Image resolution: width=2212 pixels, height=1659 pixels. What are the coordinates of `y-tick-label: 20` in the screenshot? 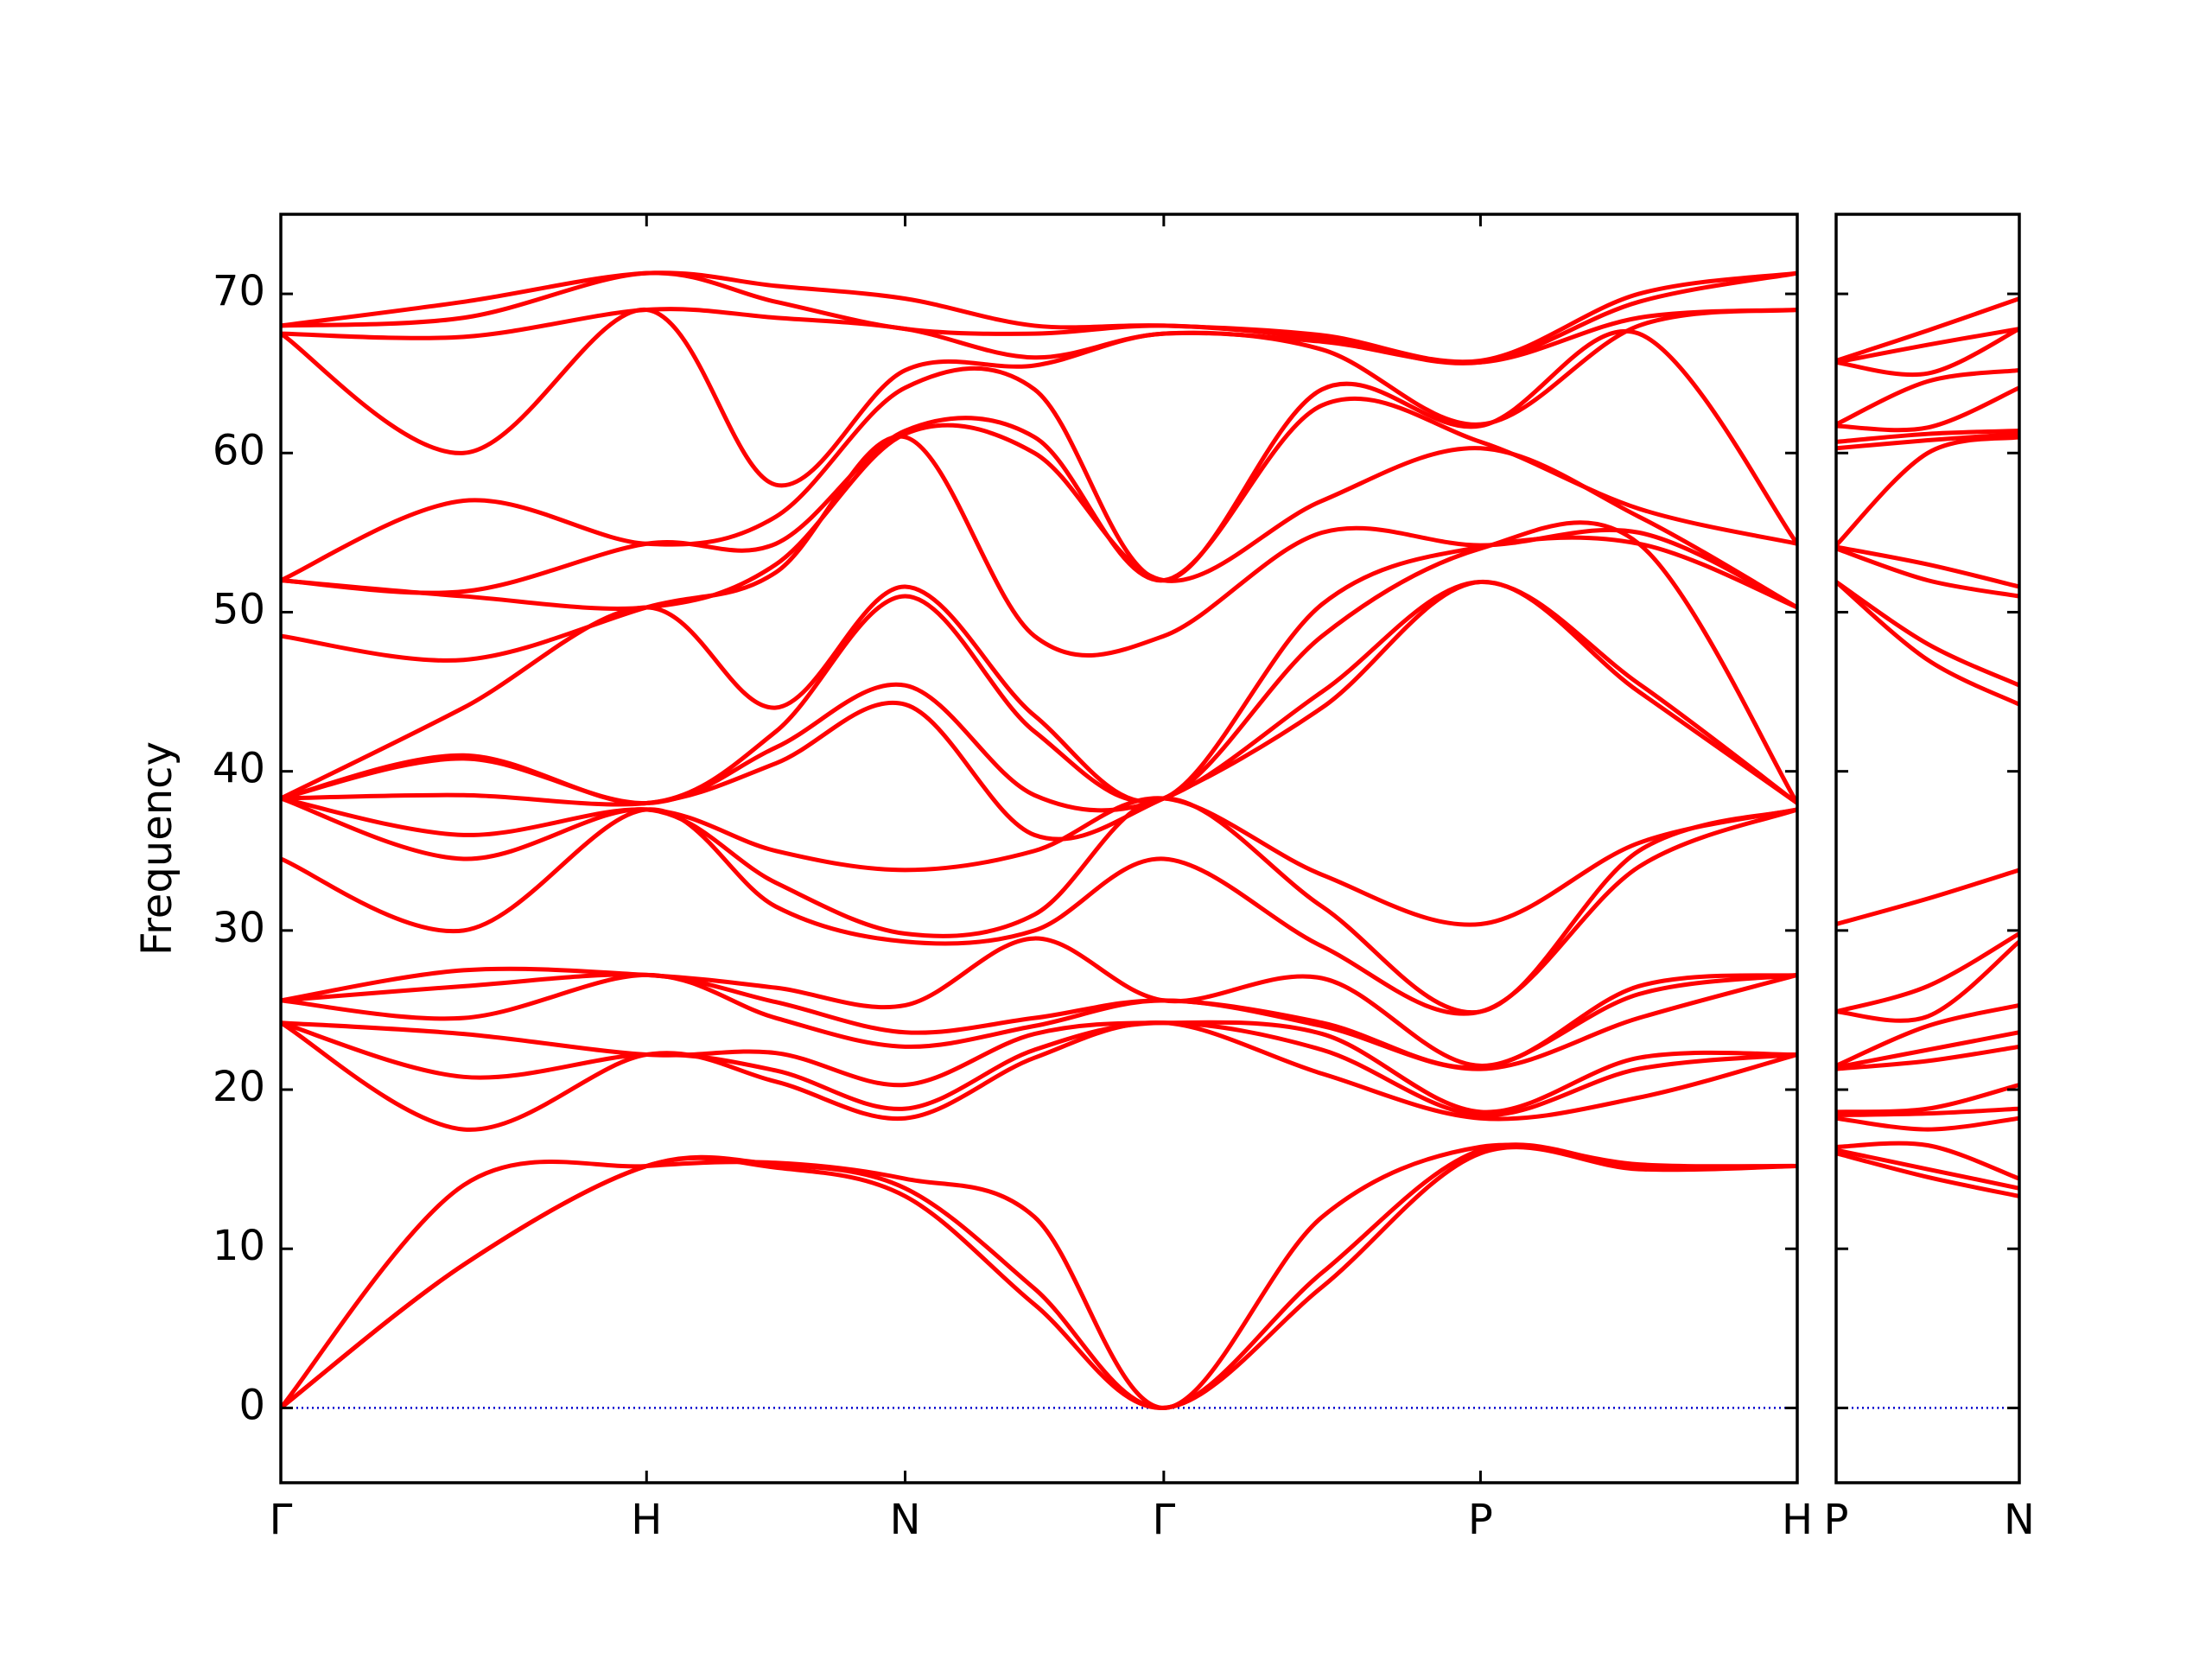 It's located at (239, 1087).